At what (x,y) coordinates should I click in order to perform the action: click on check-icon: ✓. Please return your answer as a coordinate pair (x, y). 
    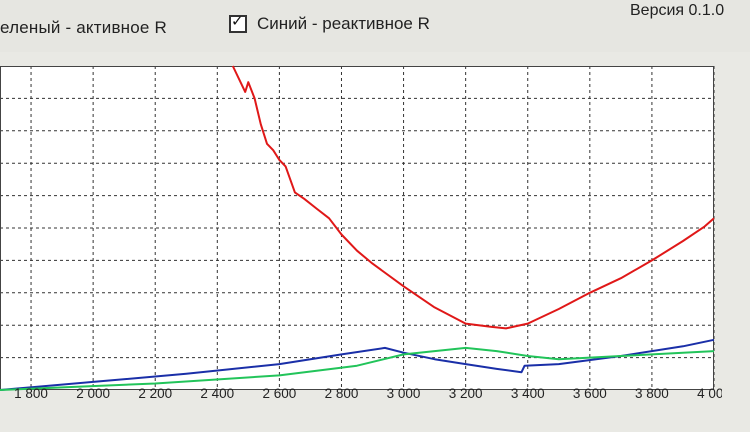
    Looking at the image, I should click on (237, 21).